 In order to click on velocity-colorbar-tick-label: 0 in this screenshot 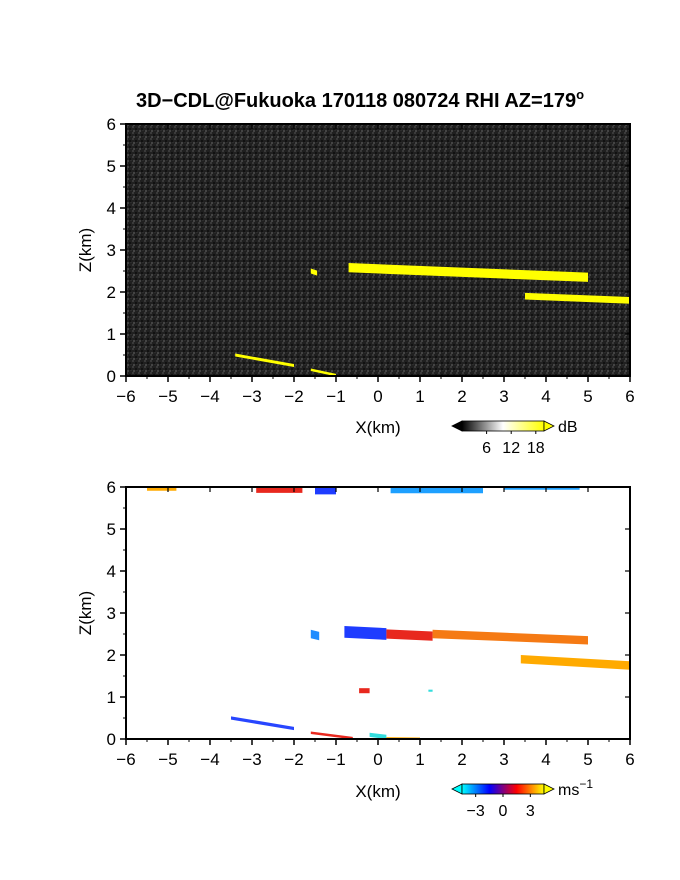, I will do `click(503, 811)`.